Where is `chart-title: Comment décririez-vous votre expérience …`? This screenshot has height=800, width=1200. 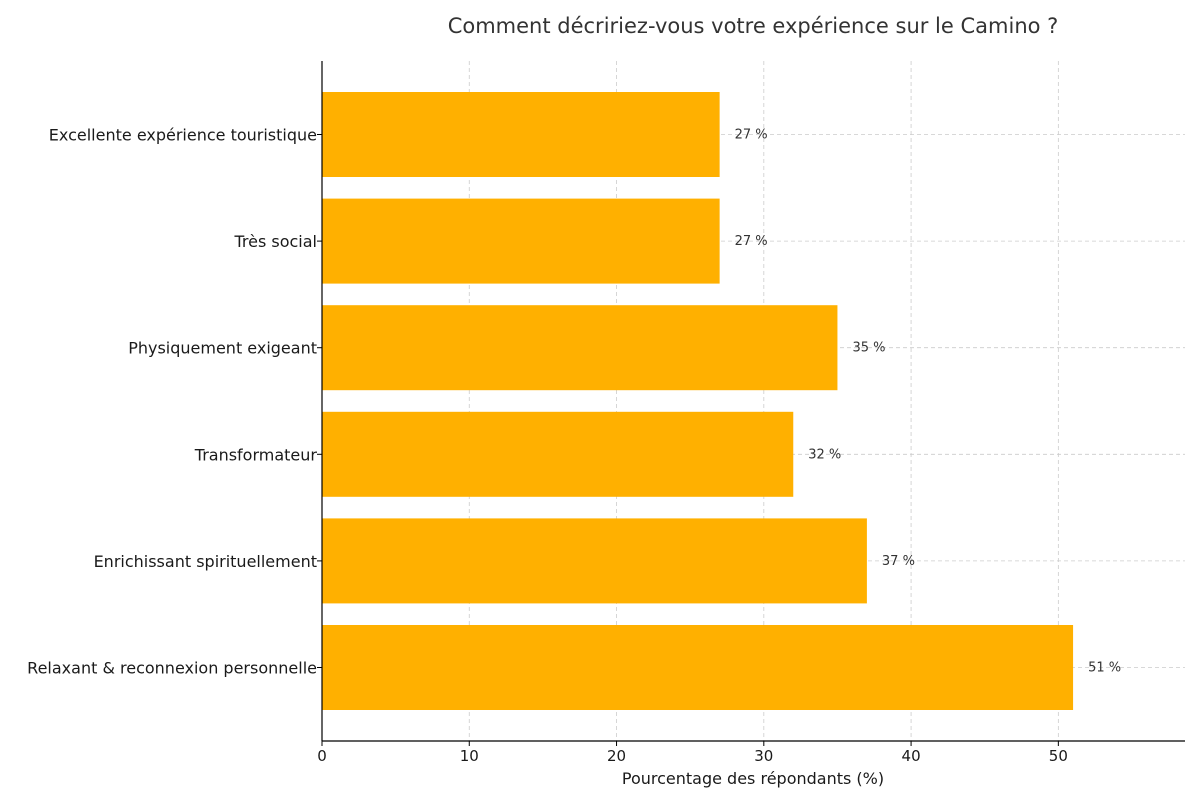
chart-title: Comment décririez-vous votre expérience … is located at coordinates (753, 26).